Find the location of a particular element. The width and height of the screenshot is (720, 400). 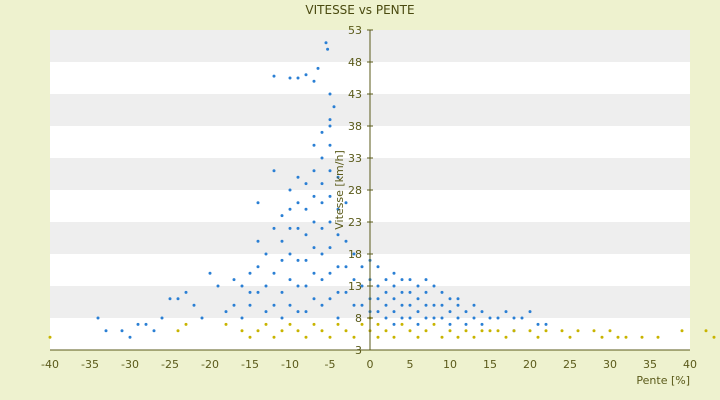

y-tick-label: 13 is located at coordinates (355, 286).